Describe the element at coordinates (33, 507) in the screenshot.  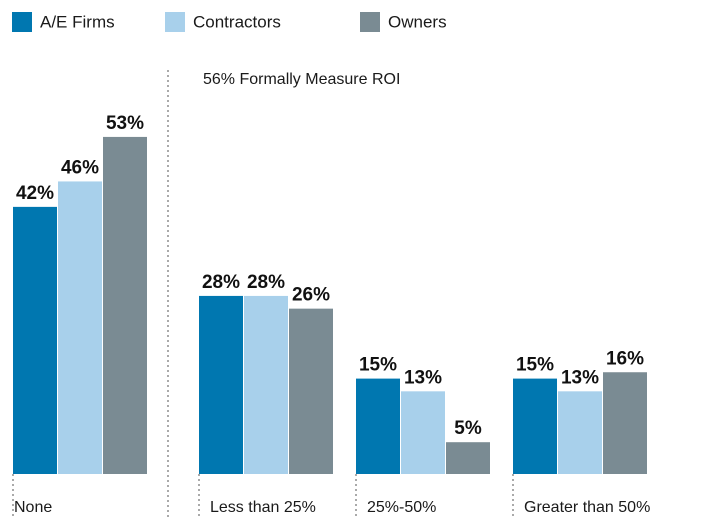
I see `x-tick-label: None` at that location.